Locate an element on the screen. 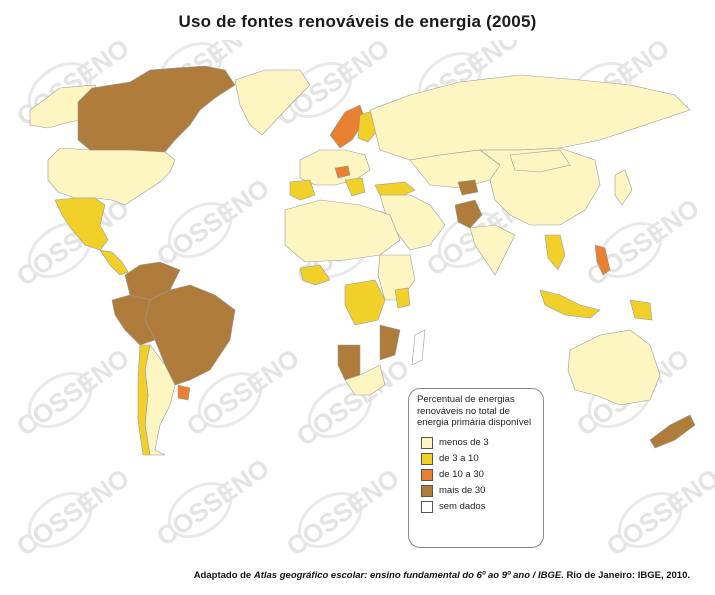 The image size is (715, 595). canada is located at coordinates (156, 109).